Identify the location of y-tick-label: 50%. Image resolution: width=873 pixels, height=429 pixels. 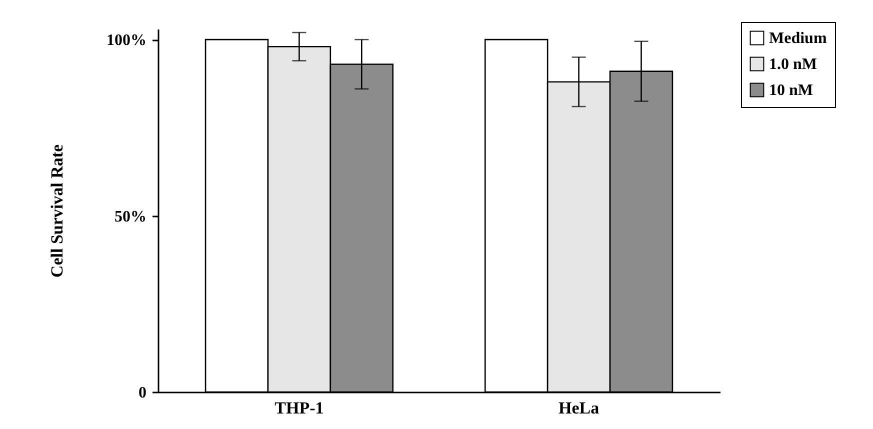
(130, 217).